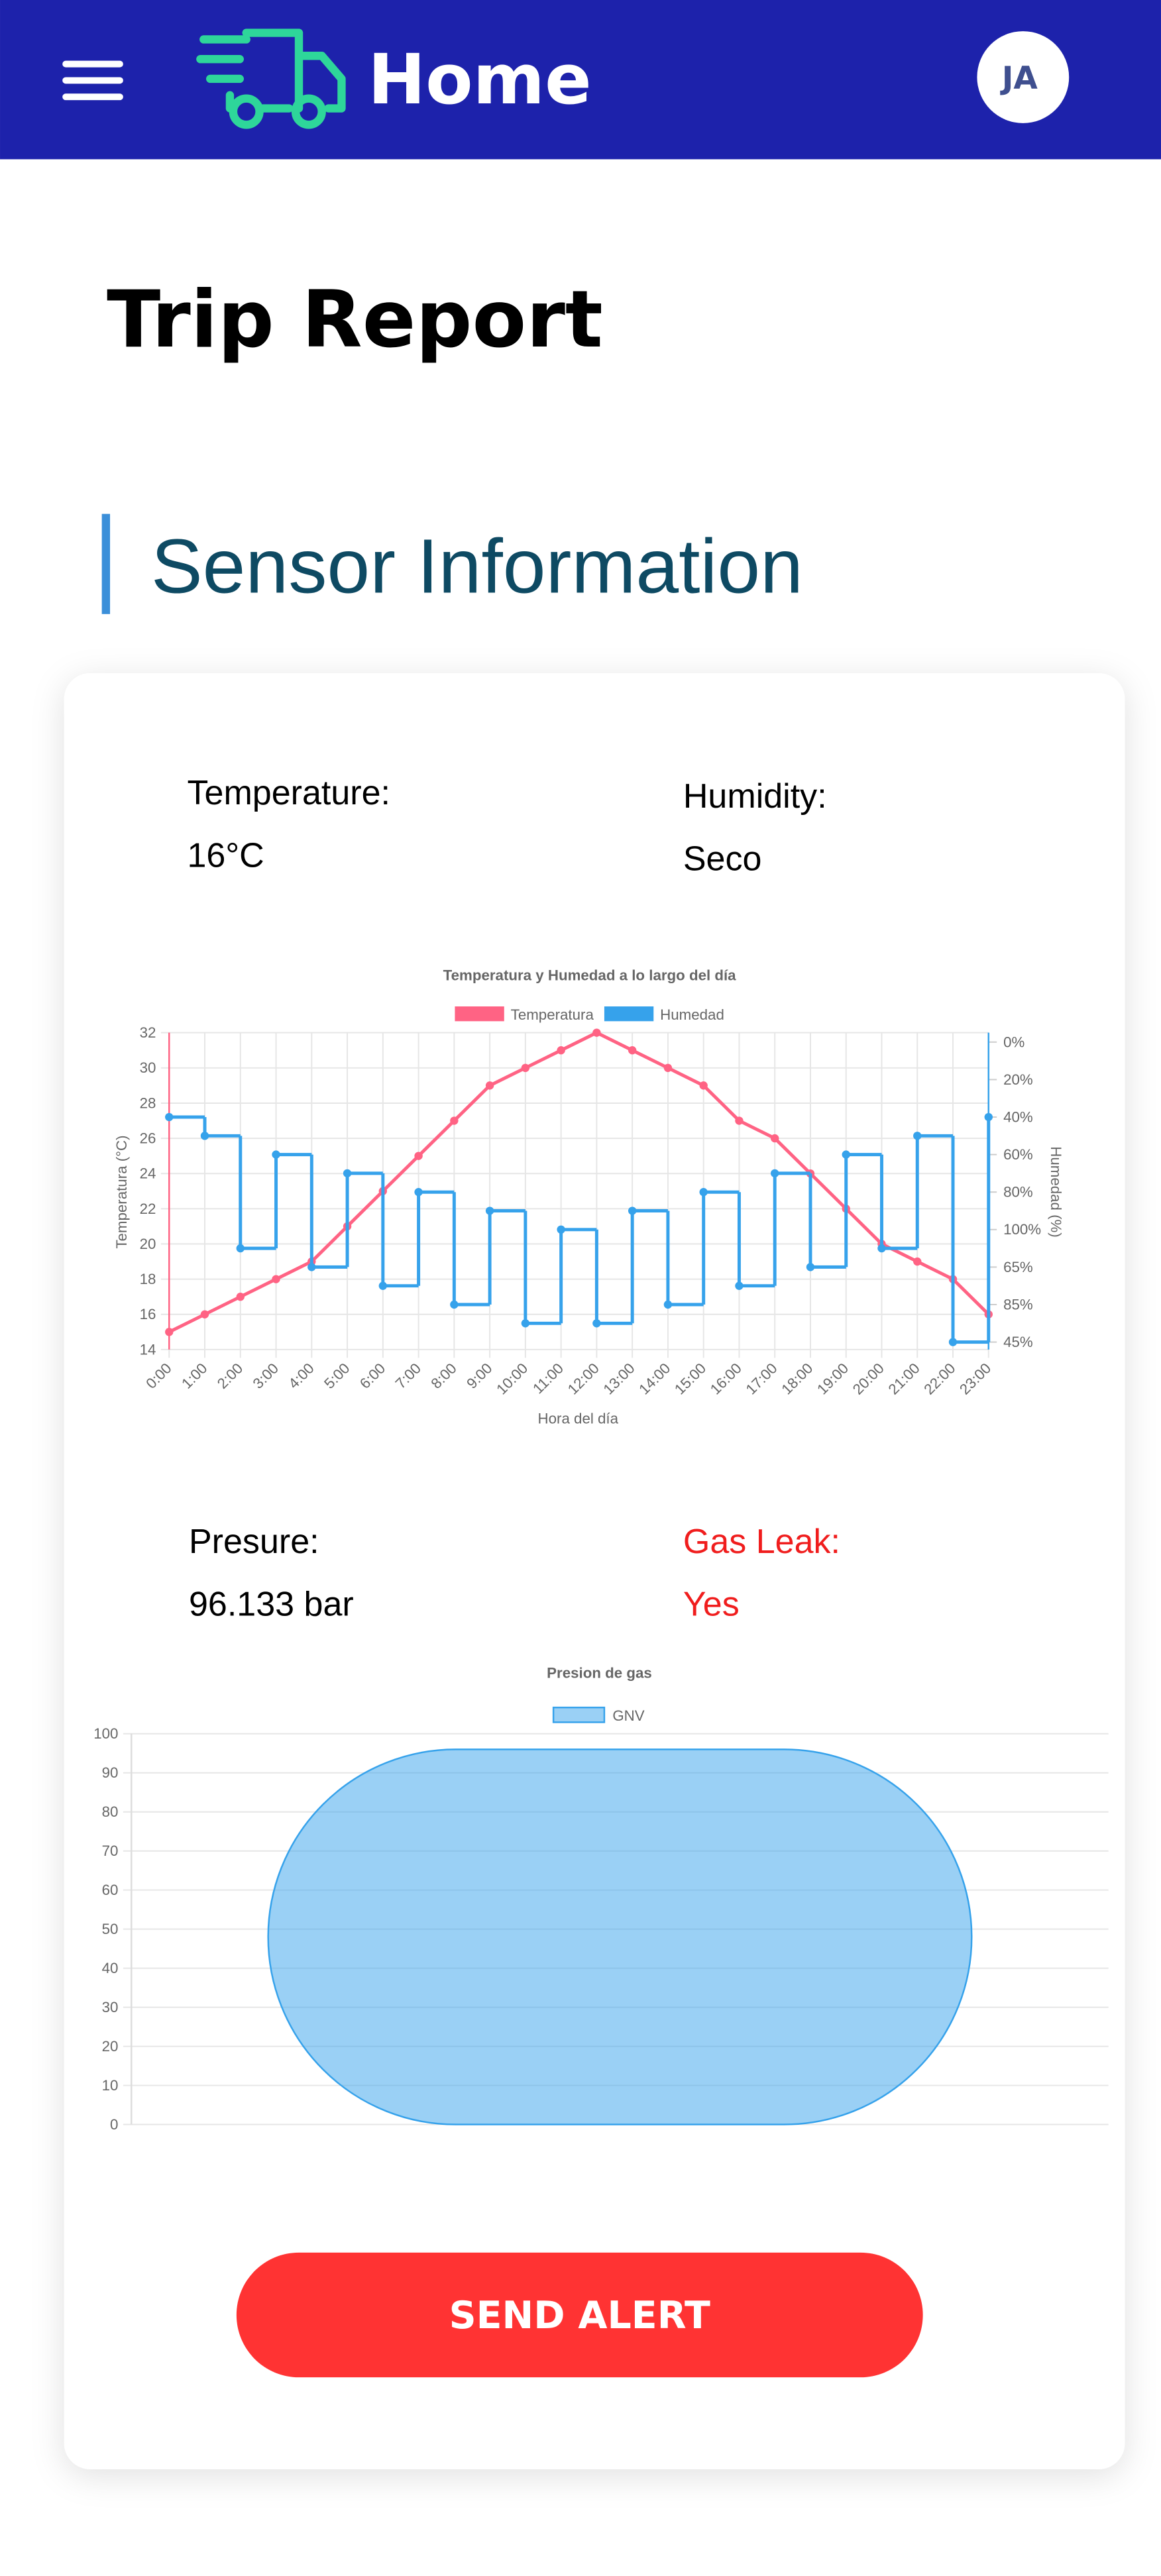 This screenshot has height=2576, width=1161. I want to click on legend-label: Humedad, so click(692, 1015).